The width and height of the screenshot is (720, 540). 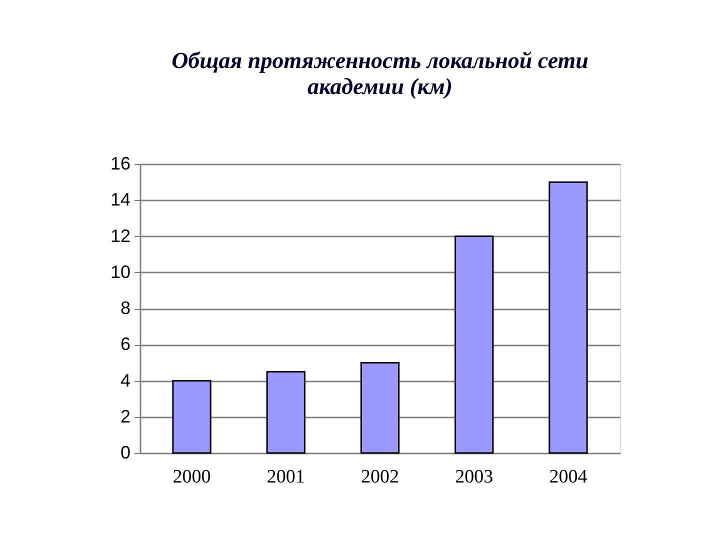 What do you see at coordinates (120, 236) in the screenshot?
I see `y-tick-label: 12` at bounding box center [120, 236].